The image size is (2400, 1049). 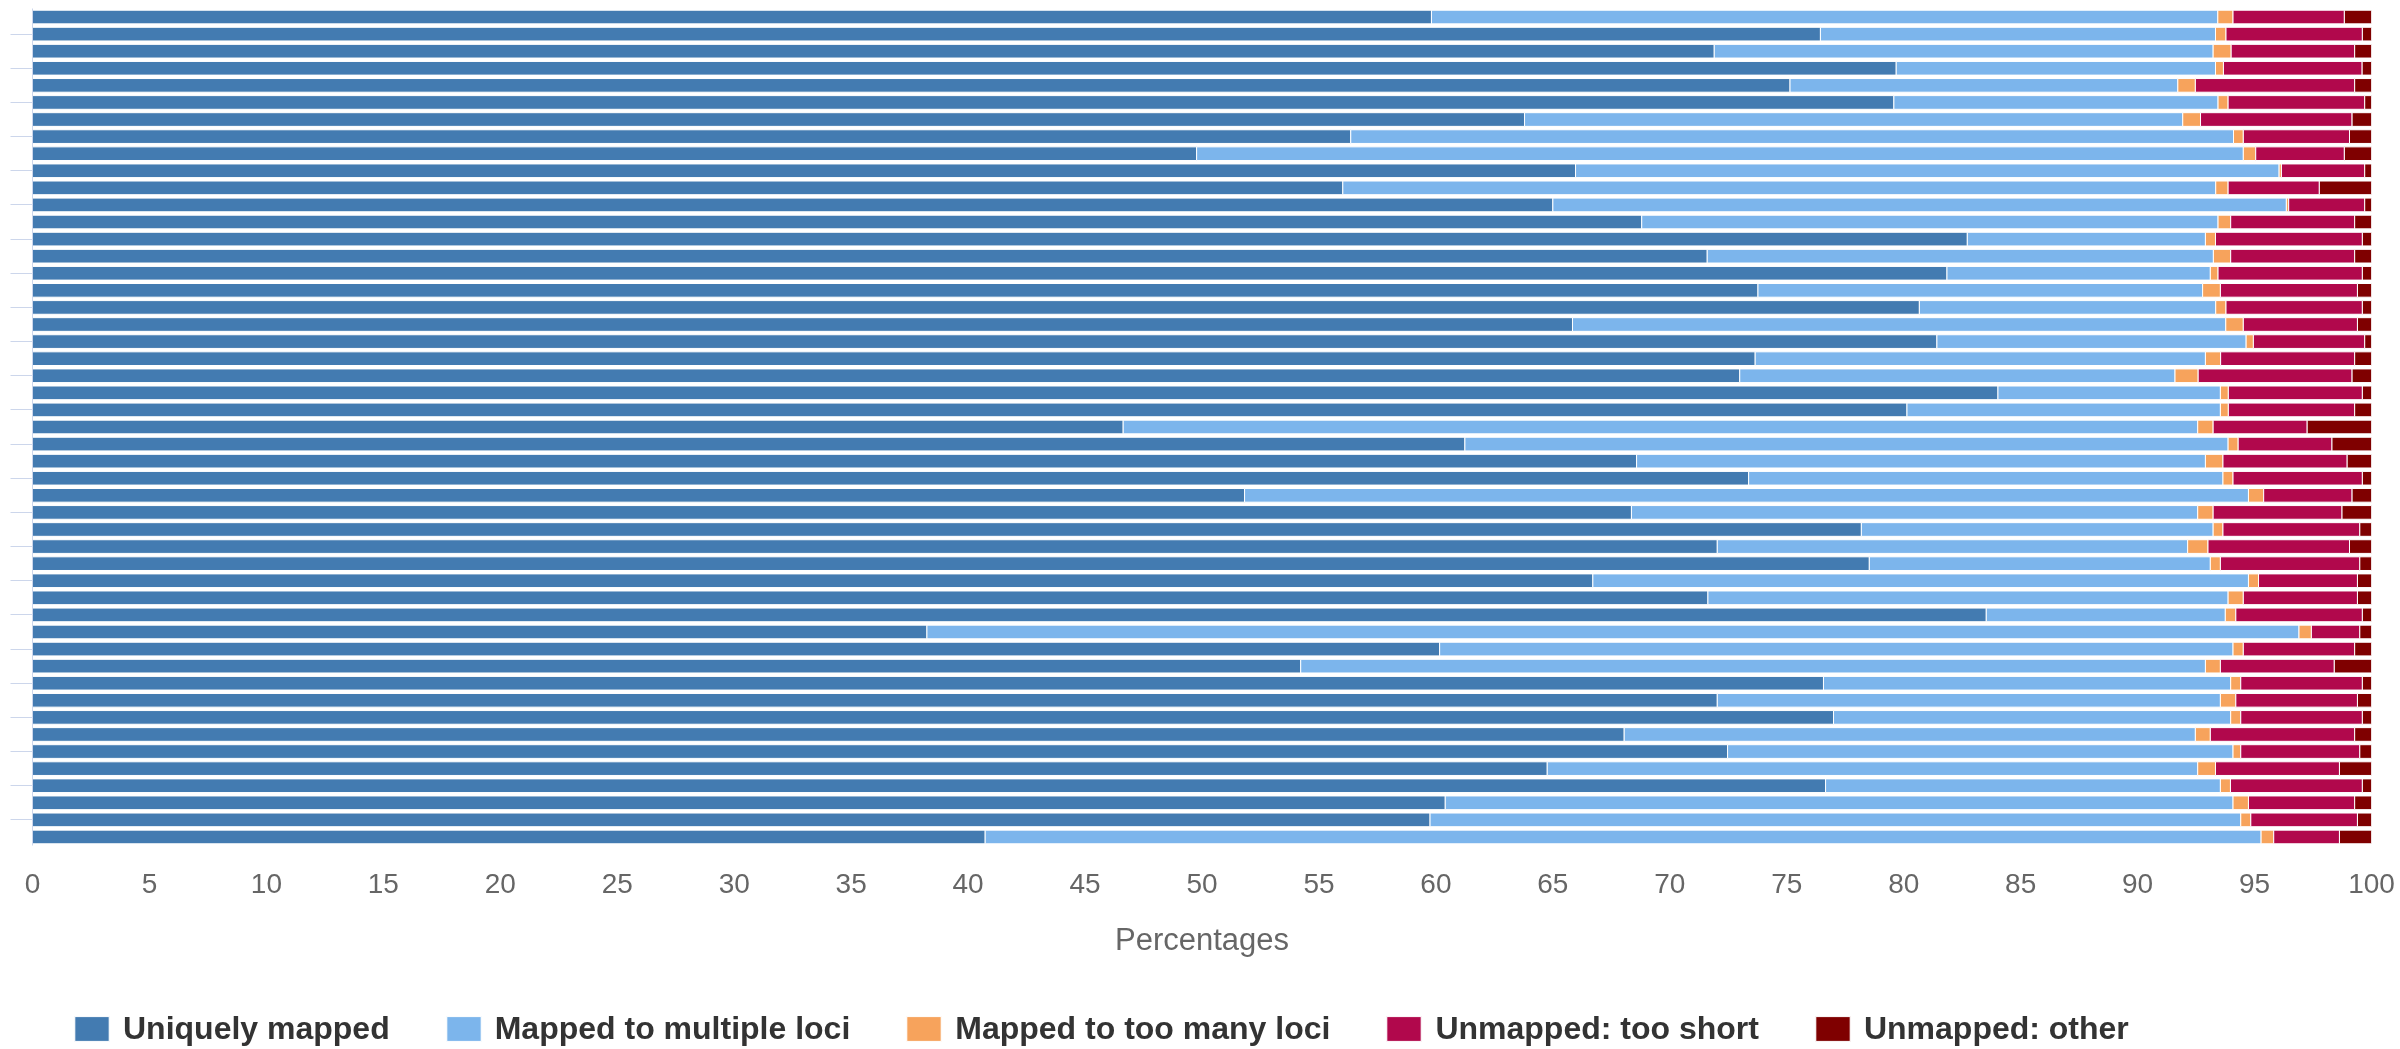 What do you see at coordinates (1597, 1028) in the screenshot?
I see `legend-label: Unmapped: too short` at bounding box center [1597, 1028].